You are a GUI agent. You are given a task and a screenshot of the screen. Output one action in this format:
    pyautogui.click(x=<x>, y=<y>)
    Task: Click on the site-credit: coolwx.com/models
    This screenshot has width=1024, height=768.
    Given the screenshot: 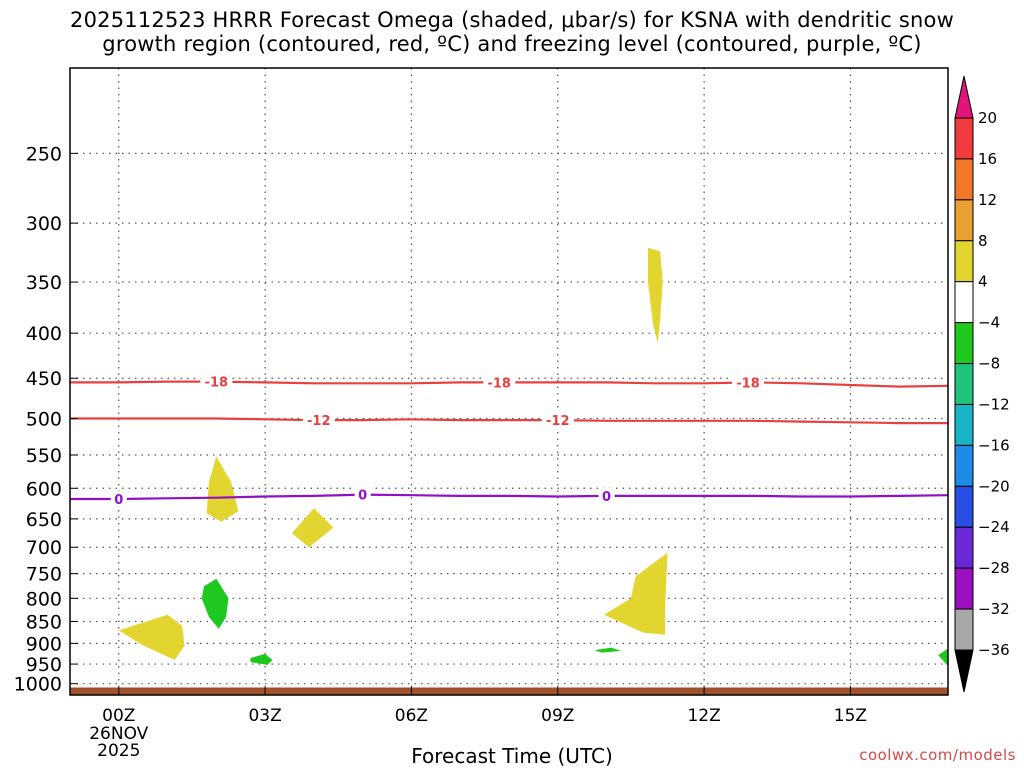 What is the action you would take?
    pyautogui.click(x=937, y=755)
    